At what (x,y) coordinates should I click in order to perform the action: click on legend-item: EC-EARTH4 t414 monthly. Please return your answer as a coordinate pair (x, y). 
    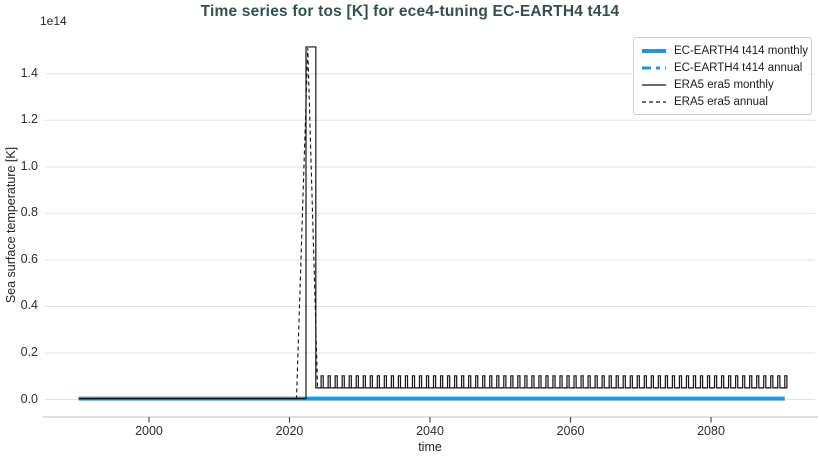
    Looking at the image, I should click on (724, 51).